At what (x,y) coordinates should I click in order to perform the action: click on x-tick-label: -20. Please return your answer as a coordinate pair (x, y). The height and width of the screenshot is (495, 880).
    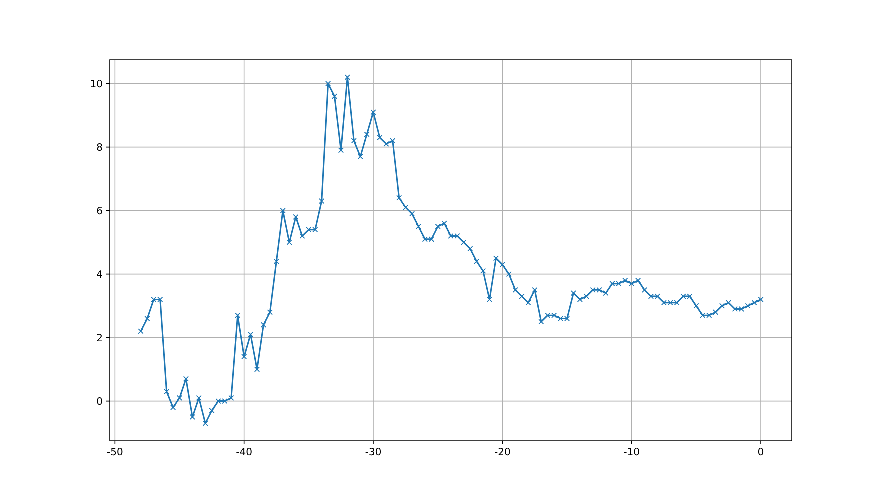
    Looking at the image, I should click on (502, 452).